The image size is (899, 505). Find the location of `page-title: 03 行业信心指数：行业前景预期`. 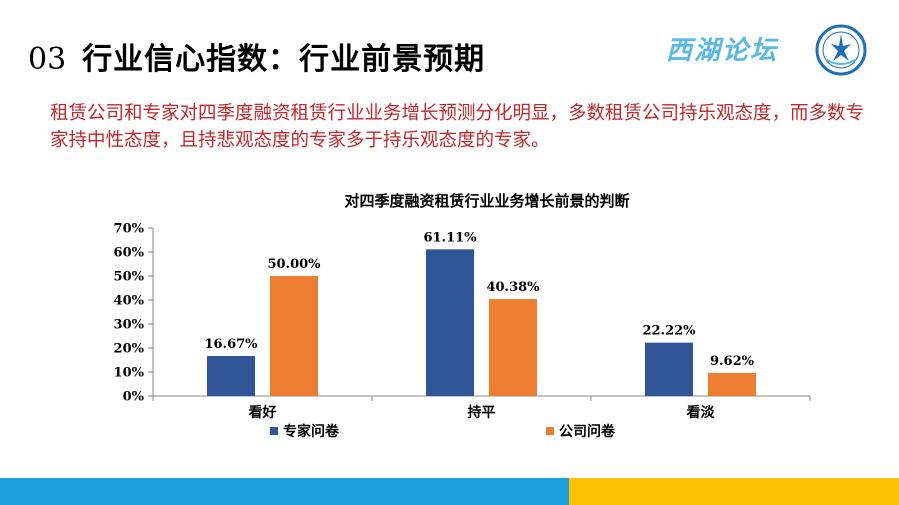

page-title: 03 行业信心指数：行业前景预期 is located at coordinates (256, 56).